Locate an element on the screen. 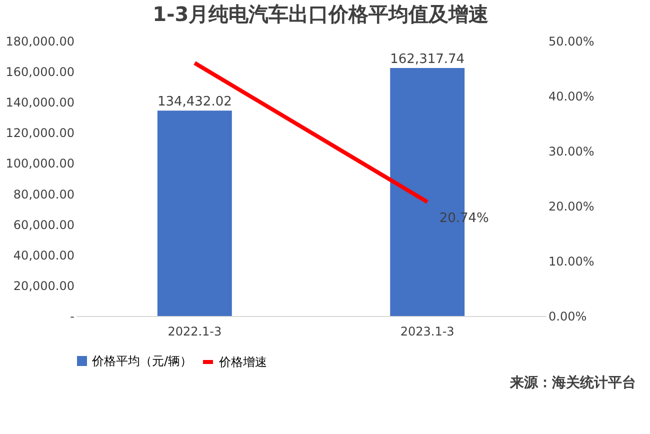  y-tick-label: 20,000.00 is located at coordinates (43, 285).